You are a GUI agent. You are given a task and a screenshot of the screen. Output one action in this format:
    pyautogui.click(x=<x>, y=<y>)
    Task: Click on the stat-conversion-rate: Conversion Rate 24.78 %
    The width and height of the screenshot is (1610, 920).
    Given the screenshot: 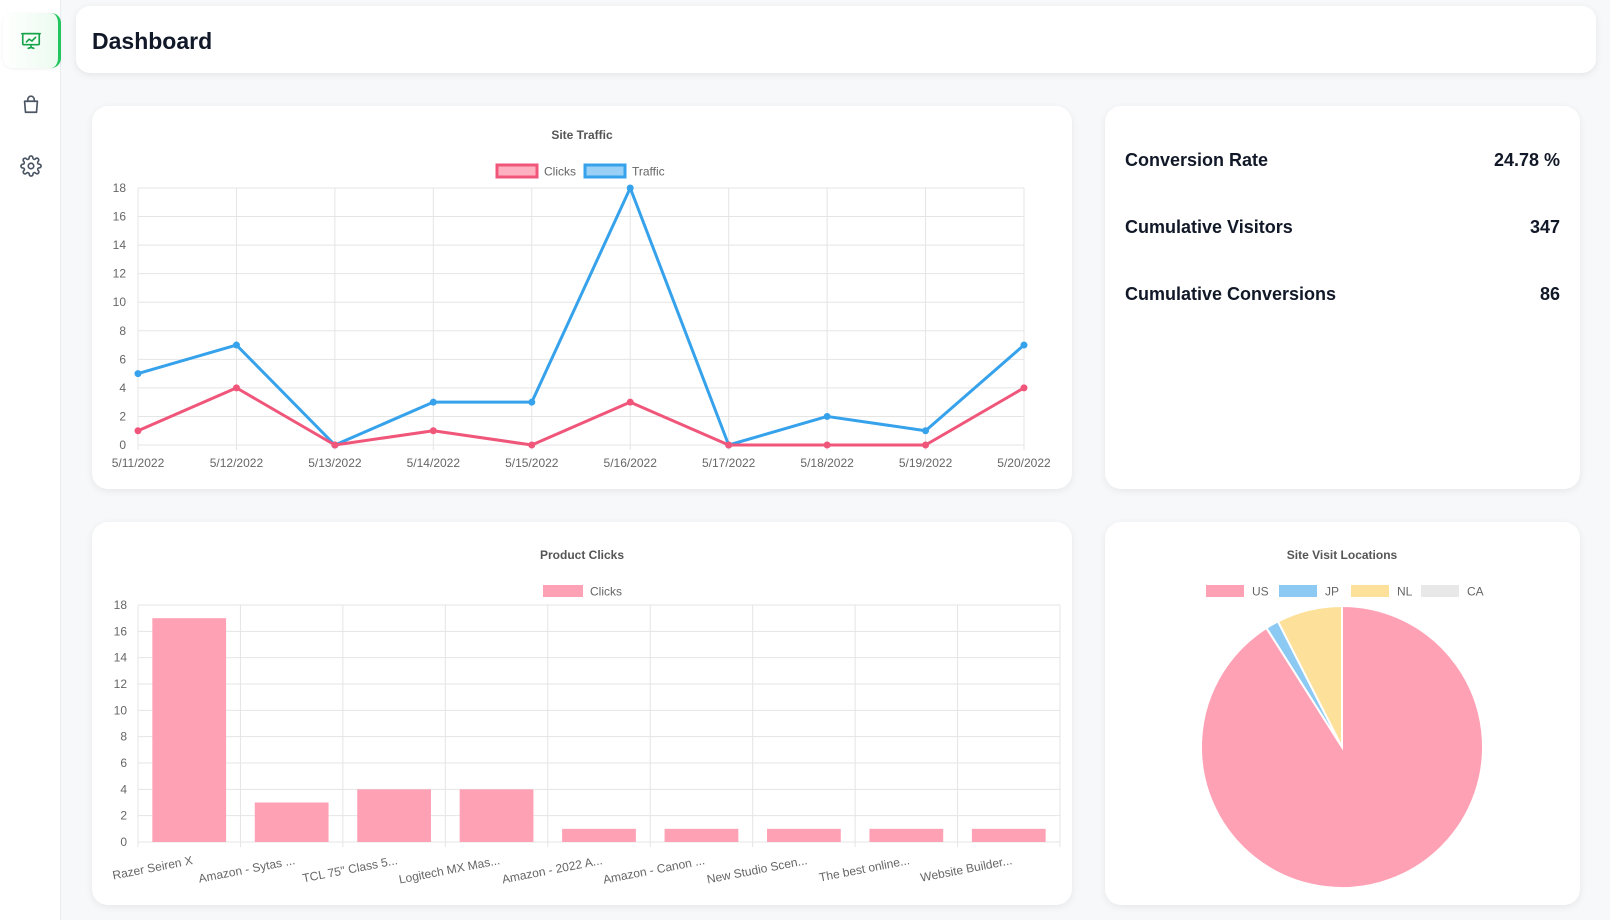 What is the action you would take?
    pyautogui.click(x=1342, y=160)
    